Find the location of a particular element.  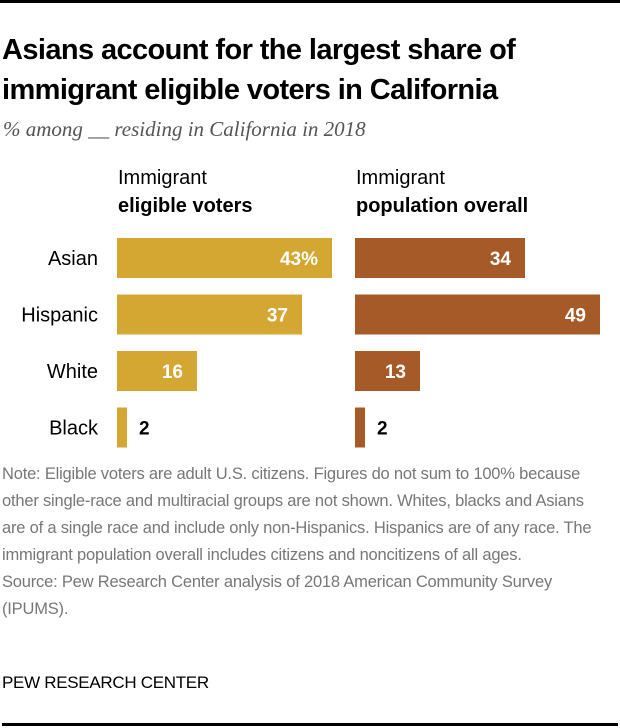

column-header-line2: eligible voters is located at coordinates (185, 206).